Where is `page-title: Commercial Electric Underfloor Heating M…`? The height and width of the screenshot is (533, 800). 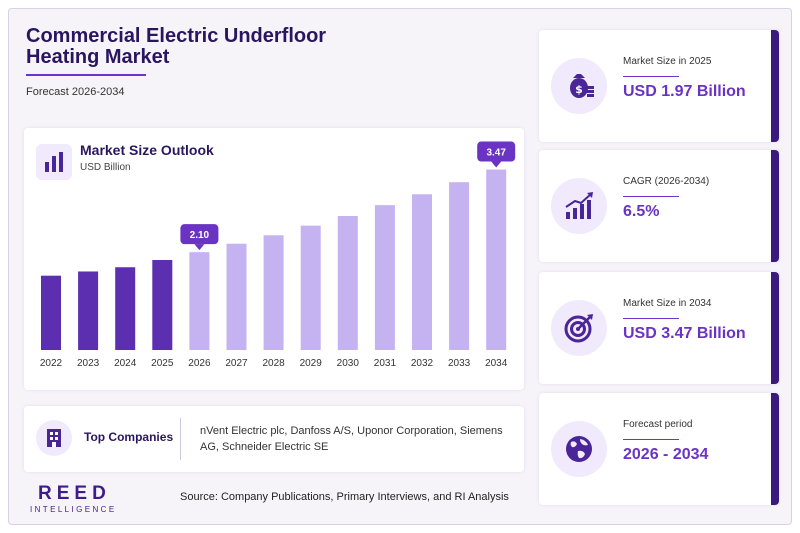 page-title: Commercial Electric Underfloor Heating M… is located at coordinates (176, 46).